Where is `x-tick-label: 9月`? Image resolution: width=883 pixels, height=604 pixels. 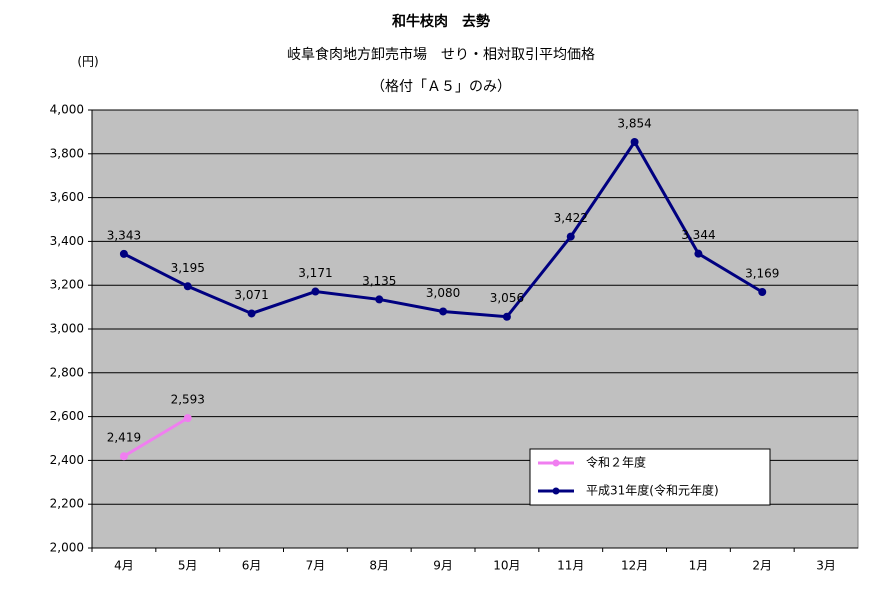 x-tick-label: 9月 is located at coordinates (443, 566).